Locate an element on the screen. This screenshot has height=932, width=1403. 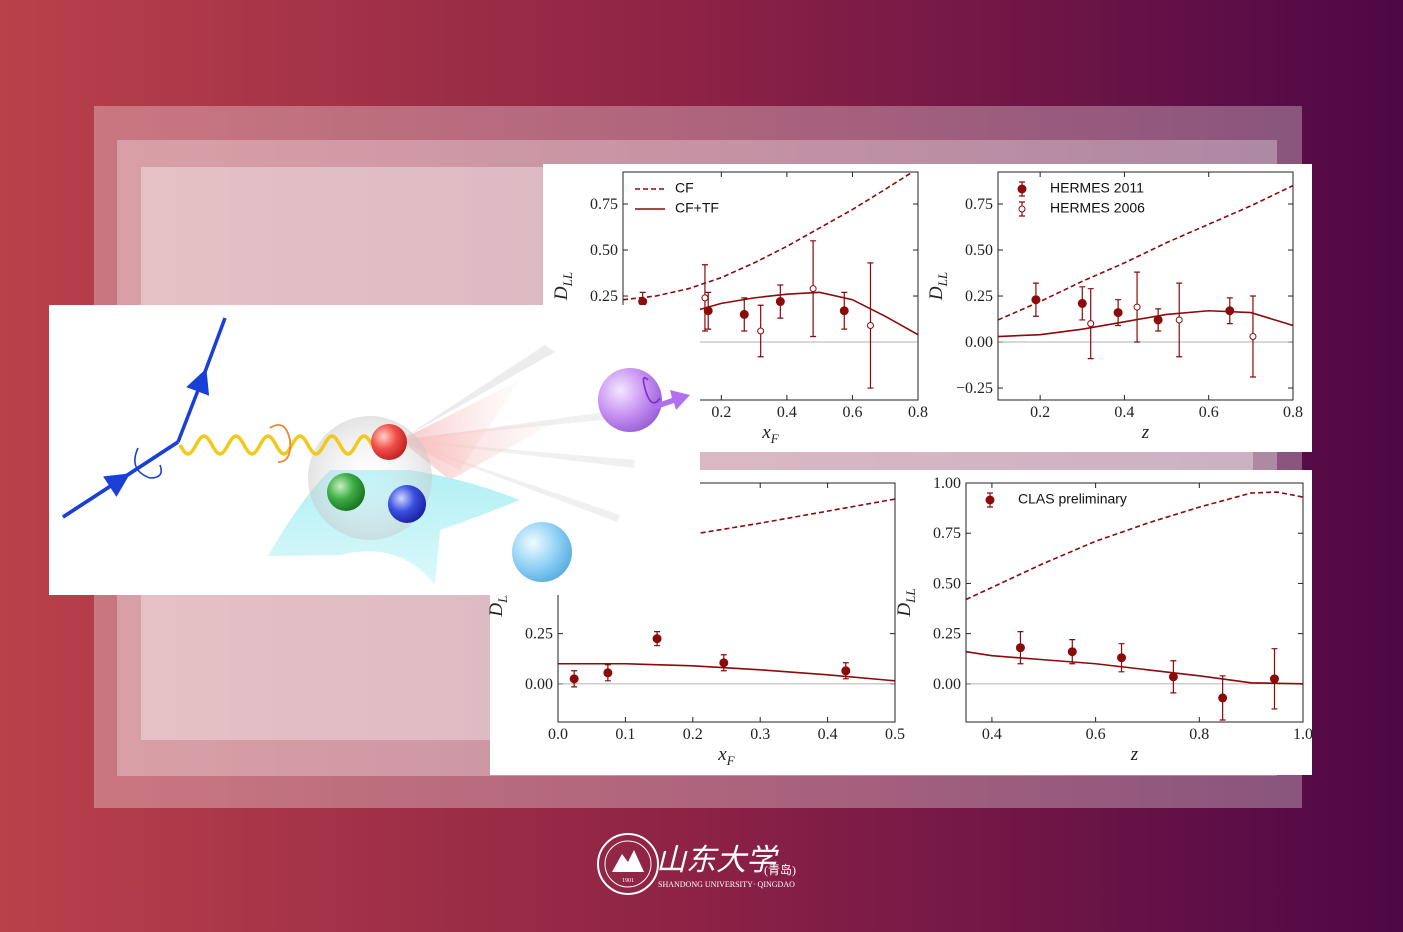
y-tick-label: 1.00 is located at coordinates (947, 483).